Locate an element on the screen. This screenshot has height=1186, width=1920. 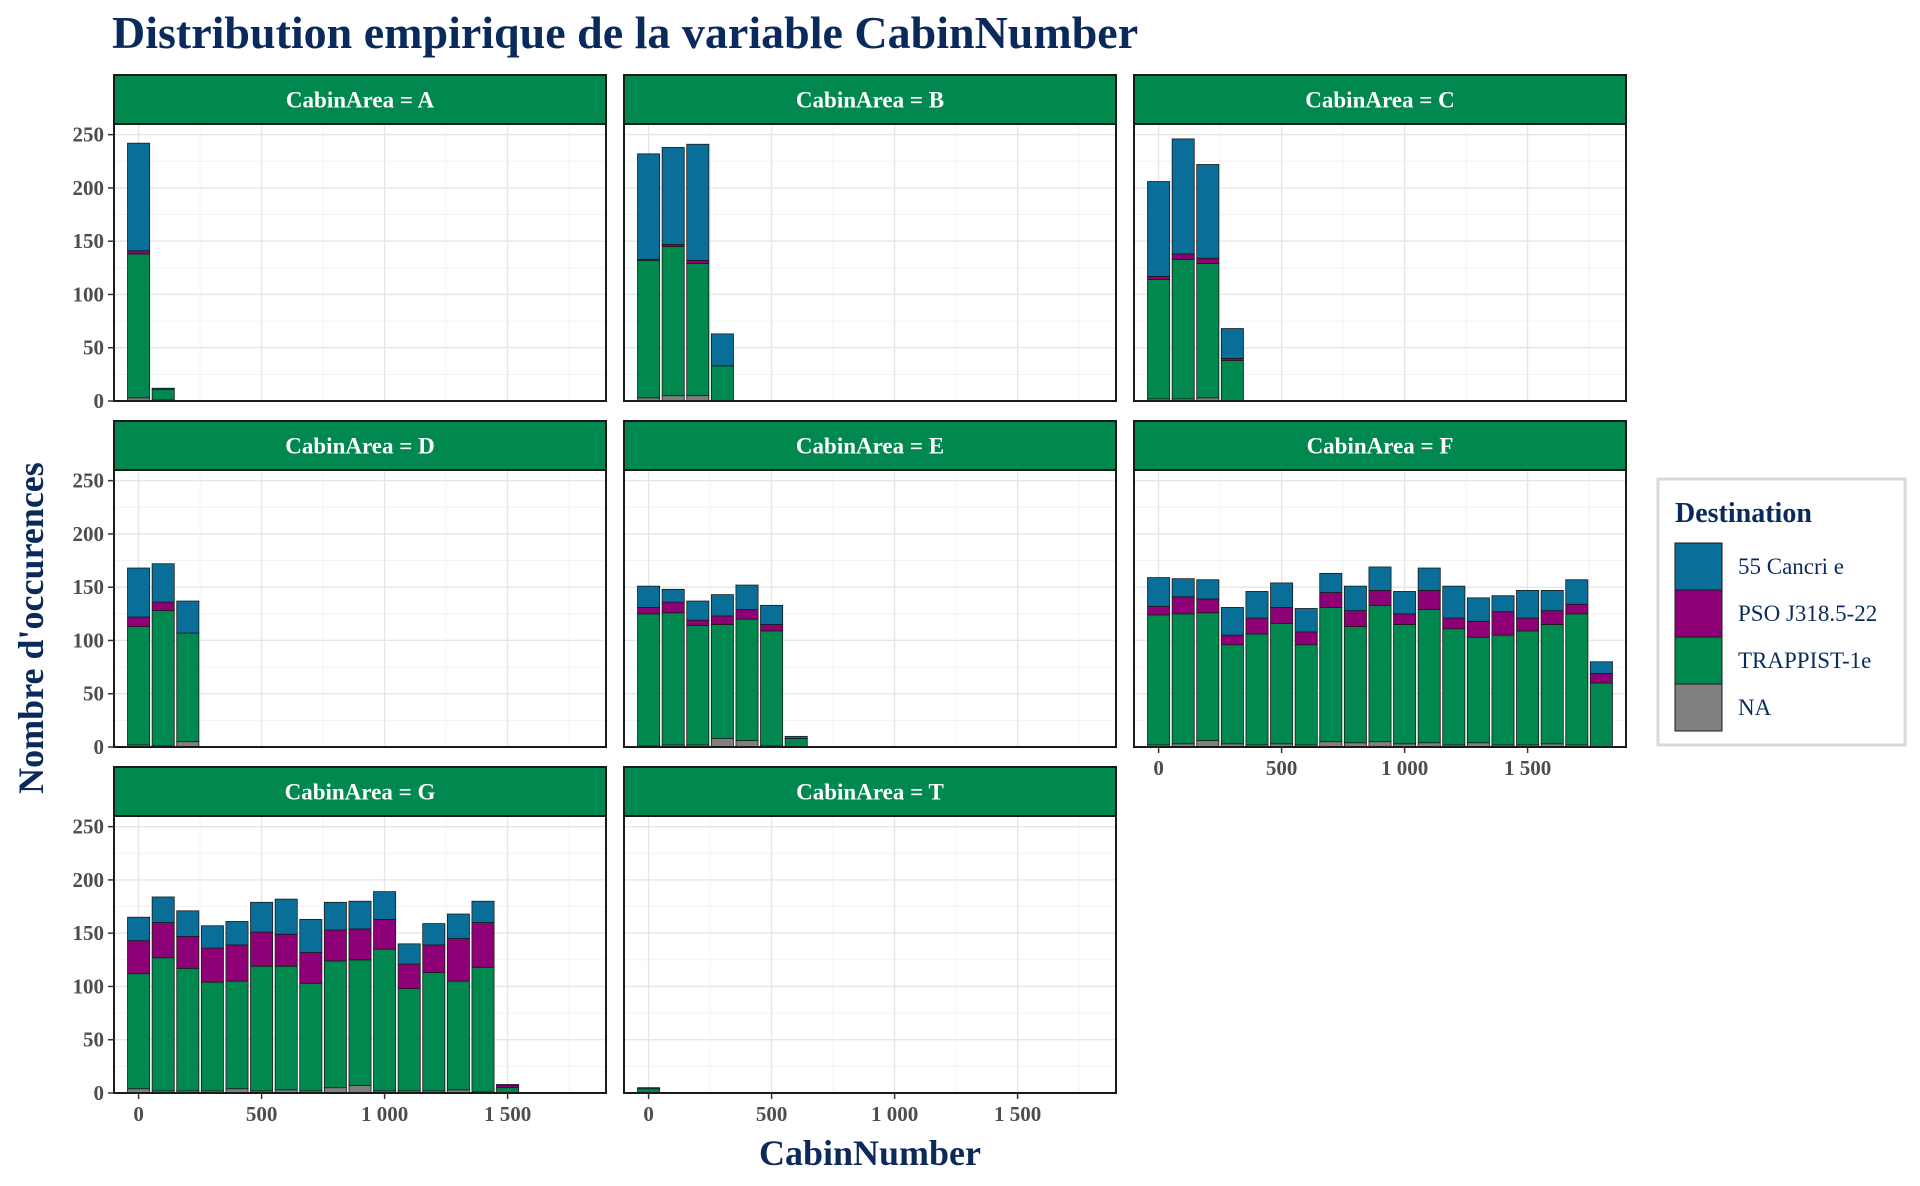
x-tick-label: 500 is located at coordinates (772, 1114).